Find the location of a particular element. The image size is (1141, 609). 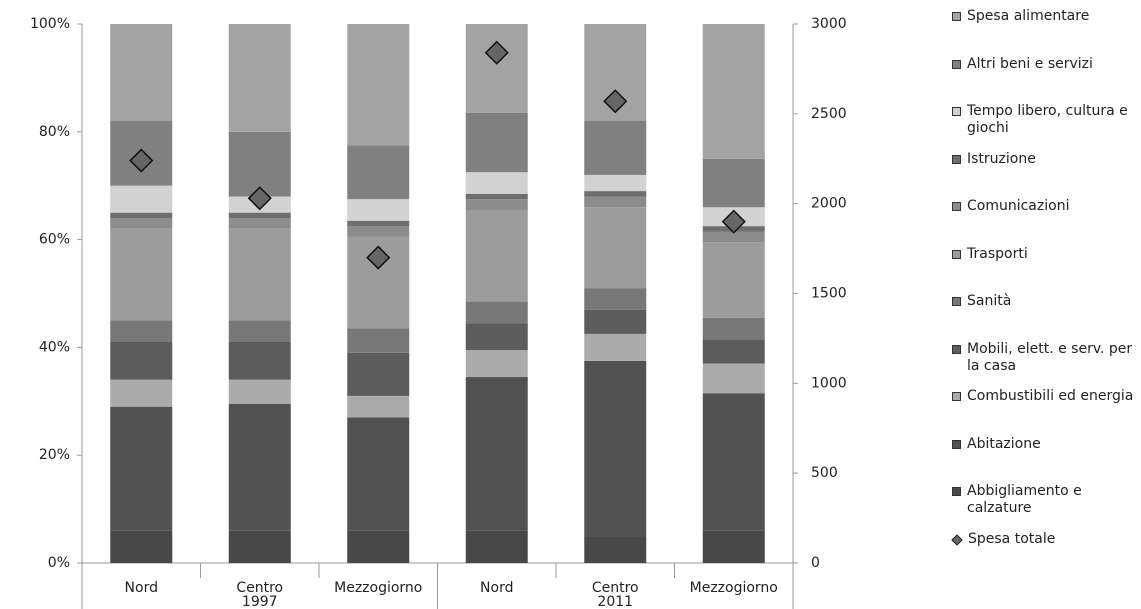

legend-label: Tempo libero, cultura e giochi is located at coordinates (1047, 119).